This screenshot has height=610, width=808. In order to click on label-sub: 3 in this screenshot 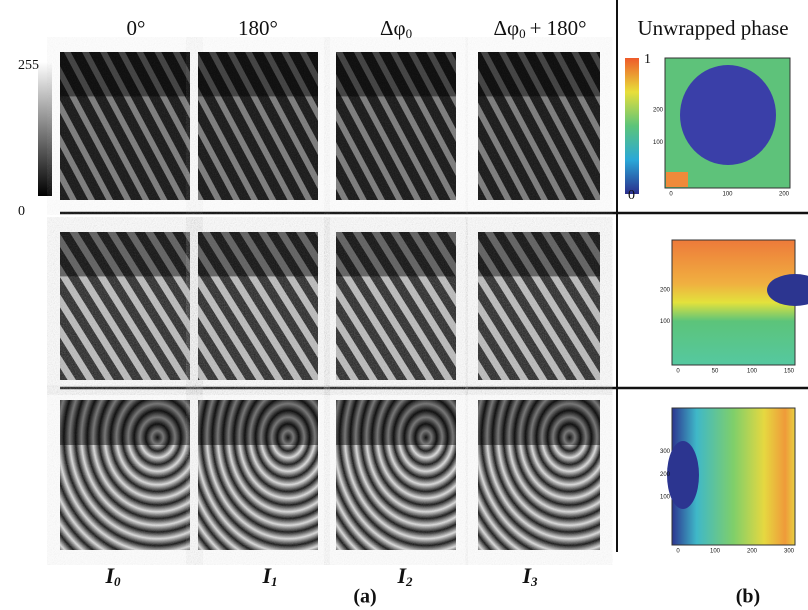, I will do `click(534, 581)`.